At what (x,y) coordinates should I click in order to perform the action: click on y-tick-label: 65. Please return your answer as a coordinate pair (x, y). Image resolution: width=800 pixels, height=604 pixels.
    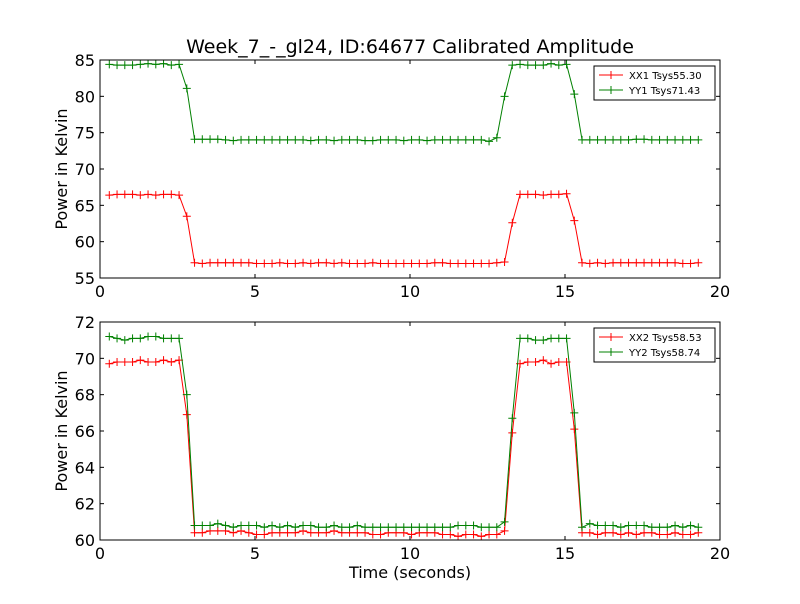
    Looking at the image, I should click on (85, 205).